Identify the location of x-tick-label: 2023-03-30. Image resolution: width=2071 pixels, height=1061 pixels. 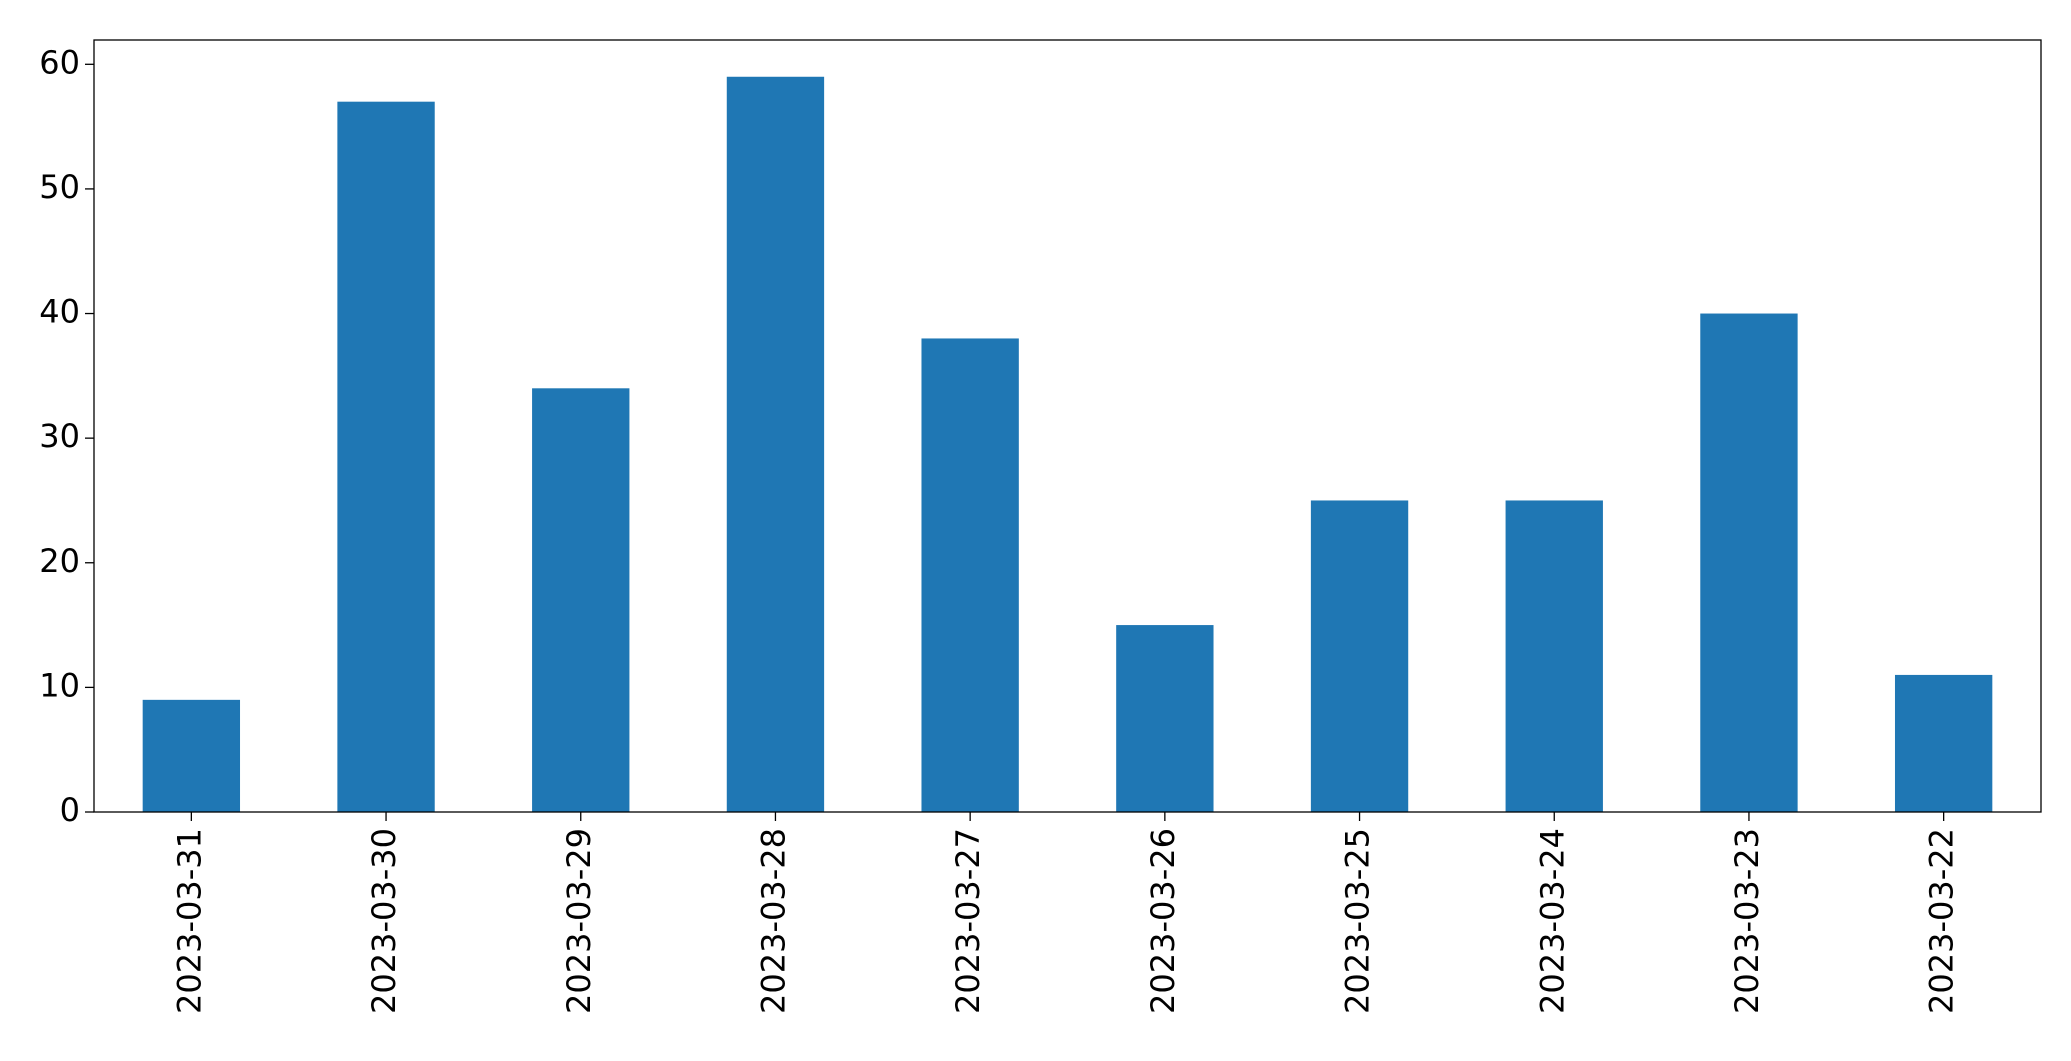
(384, 921).